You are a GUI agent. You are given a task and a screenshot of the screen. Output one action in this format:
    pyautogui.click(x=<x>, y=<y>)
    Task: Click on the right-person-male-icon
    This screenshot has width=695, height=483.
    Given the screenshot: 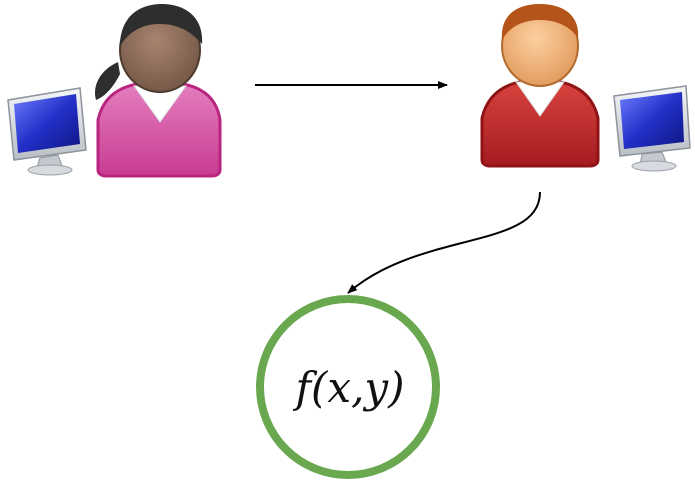 What is the action you would take?
    pyautogui.click(x=540, y=86)
    